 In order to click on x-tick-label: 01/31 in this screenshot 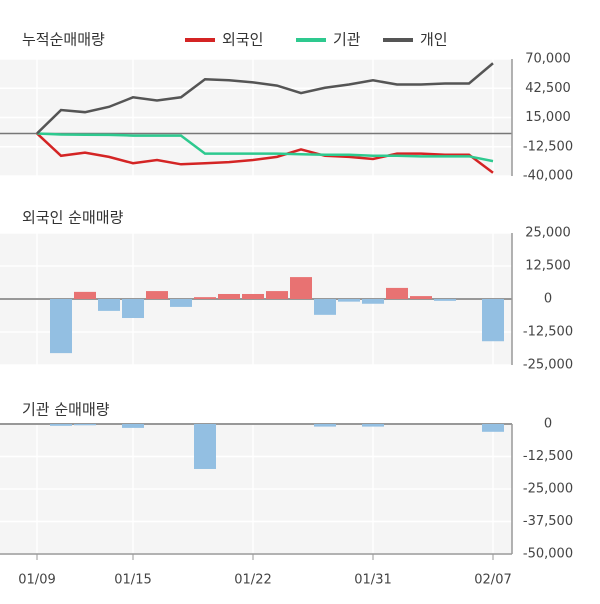, I will do `click(372, 580)`.